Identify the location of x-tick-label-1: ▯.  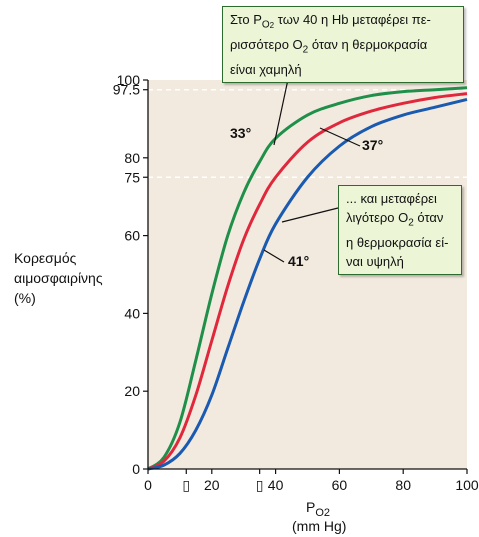
(186, 485).